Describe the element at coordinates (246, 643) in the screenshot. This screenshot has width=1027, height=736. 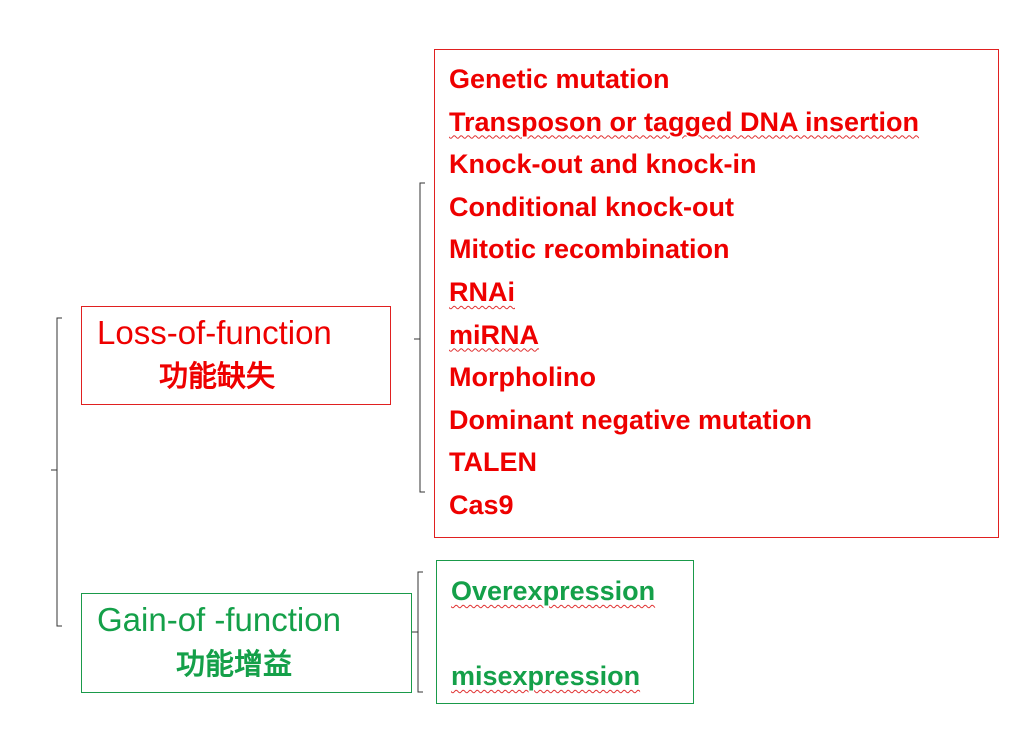
I see `gain-of-function-box: Gain-of -function 功能增益` at that location.